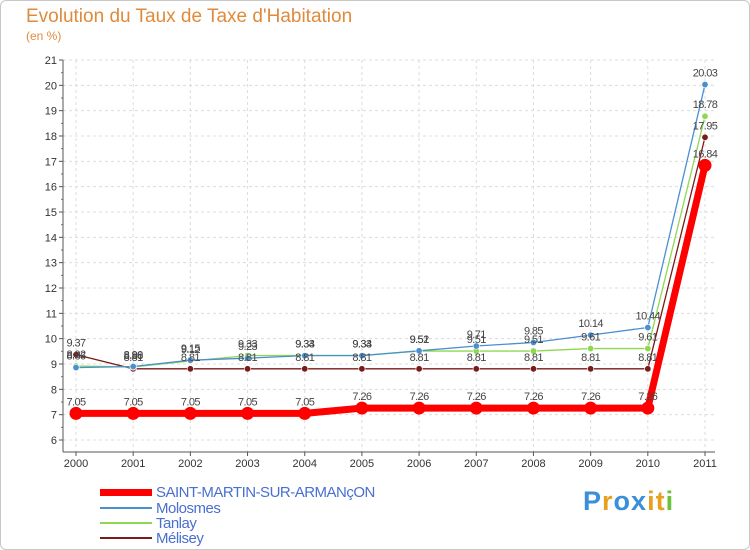 The image size is (750, 550). I want to click on legend-label: SAINT-MARTIN-SUR-ARMANçON, so click(265, 492).